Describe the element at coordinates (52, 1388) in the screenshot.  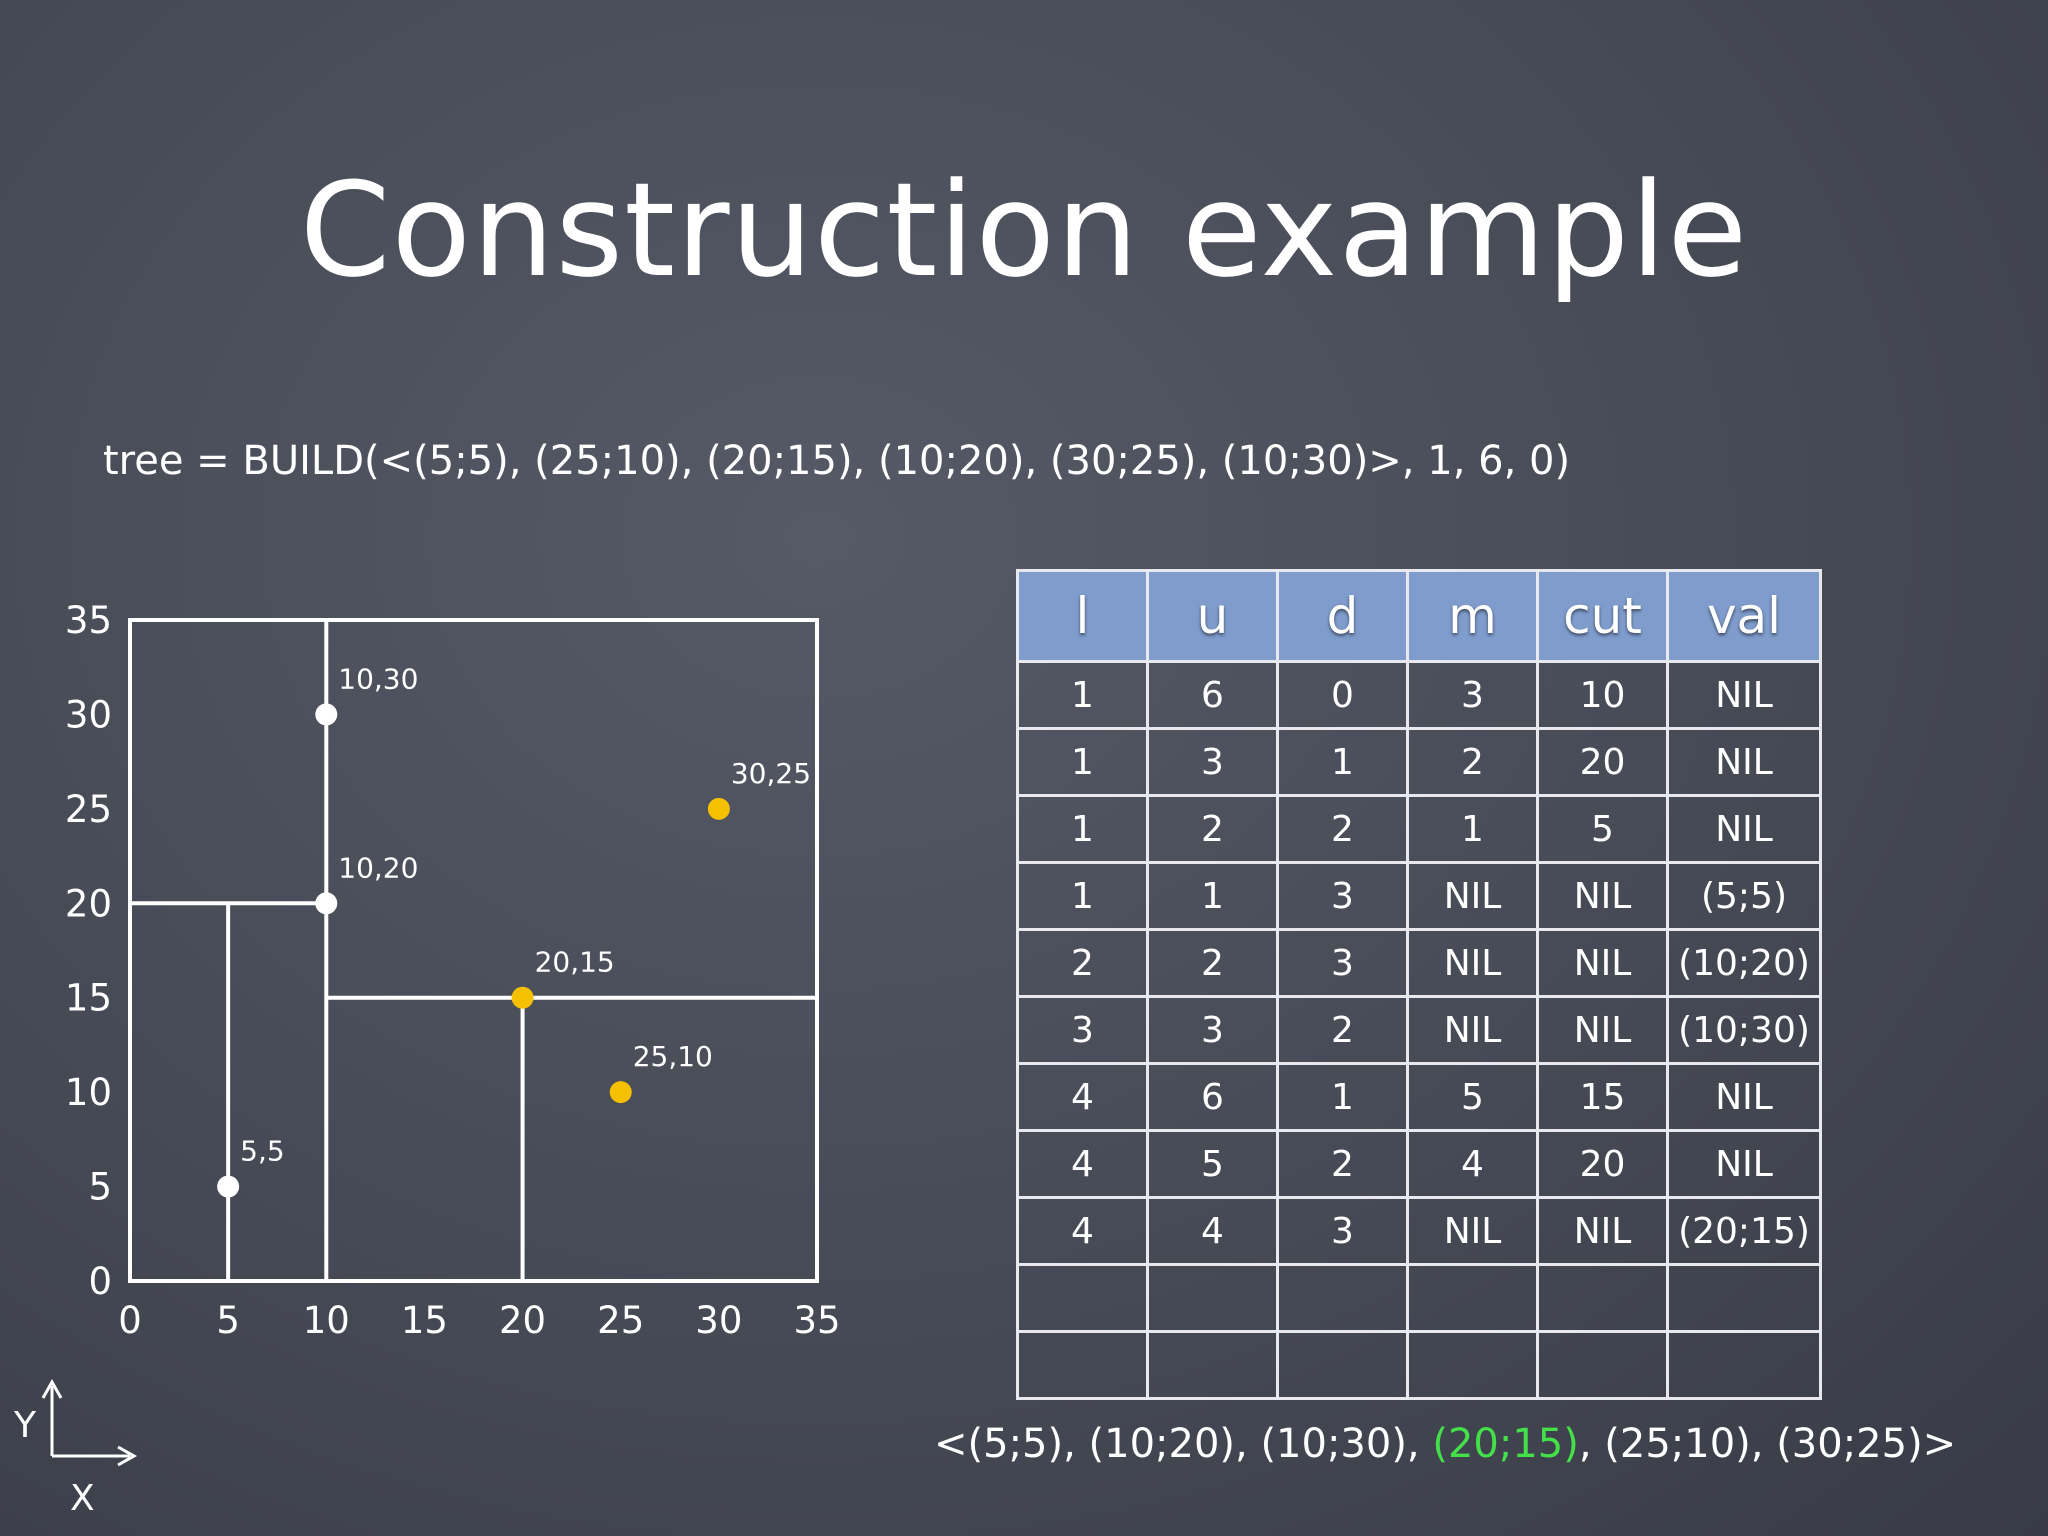
I see `y-arrow-head-icon` at that location.